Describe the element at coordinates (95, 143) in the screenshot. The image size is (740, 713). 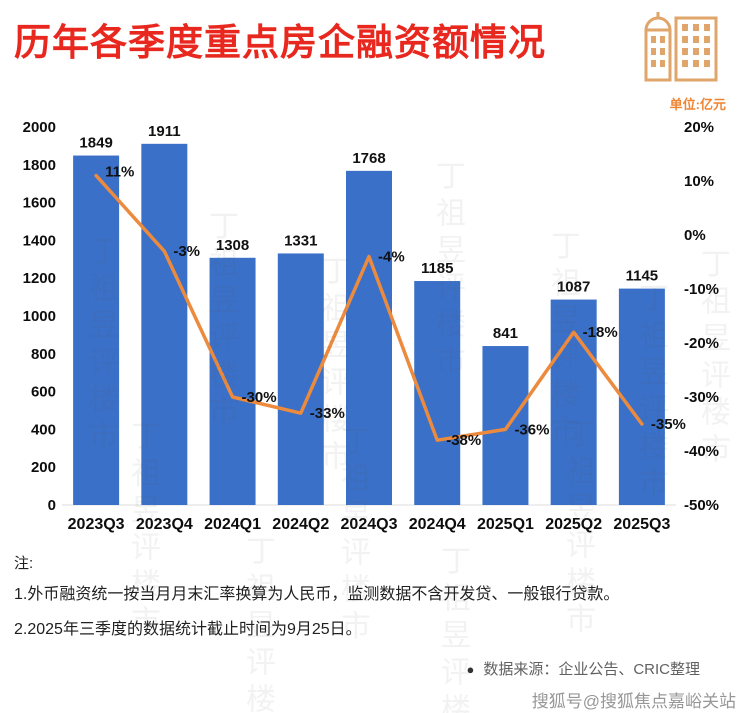
I see `bar-value-label: 1849` at that location.